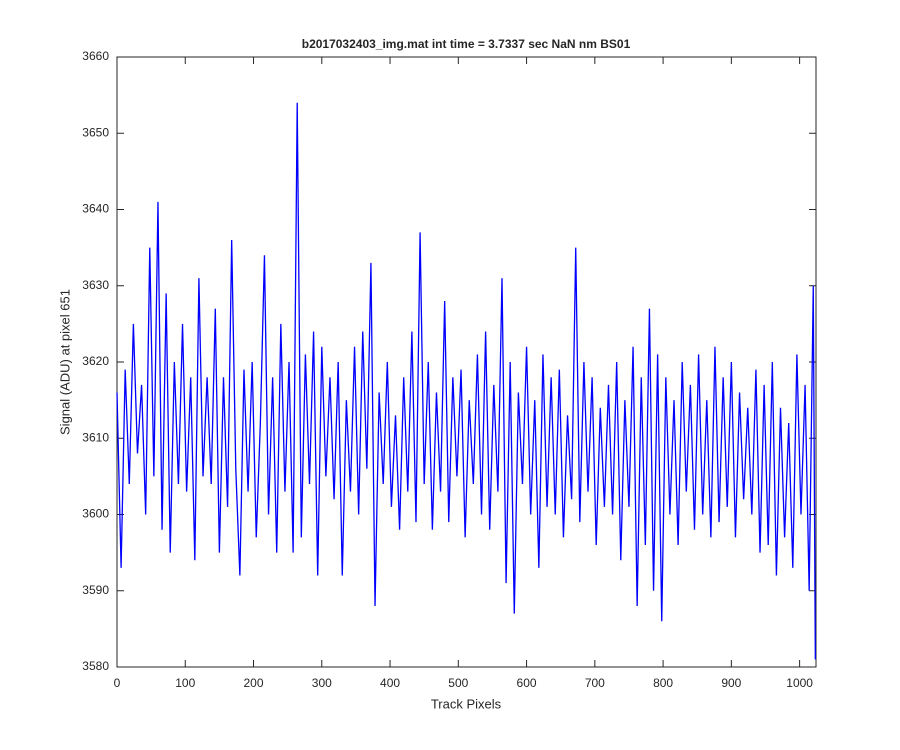  What do you see at coordinates (527, 683) in the screenshot?
I see `x-tick-label: 600` at bounding box center [527, 683].